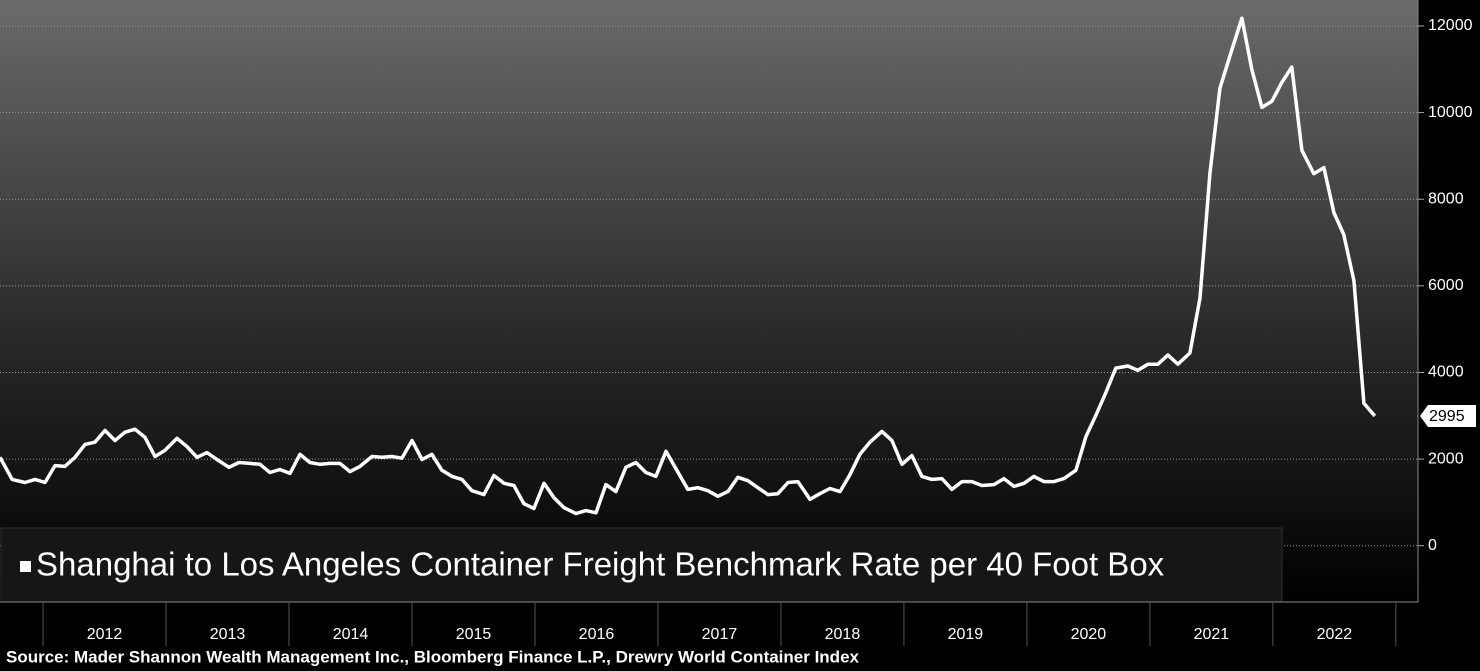 This screenshot has width=1480, height=671. I want to click on x-tick-label: 2012, so click(105, 634).